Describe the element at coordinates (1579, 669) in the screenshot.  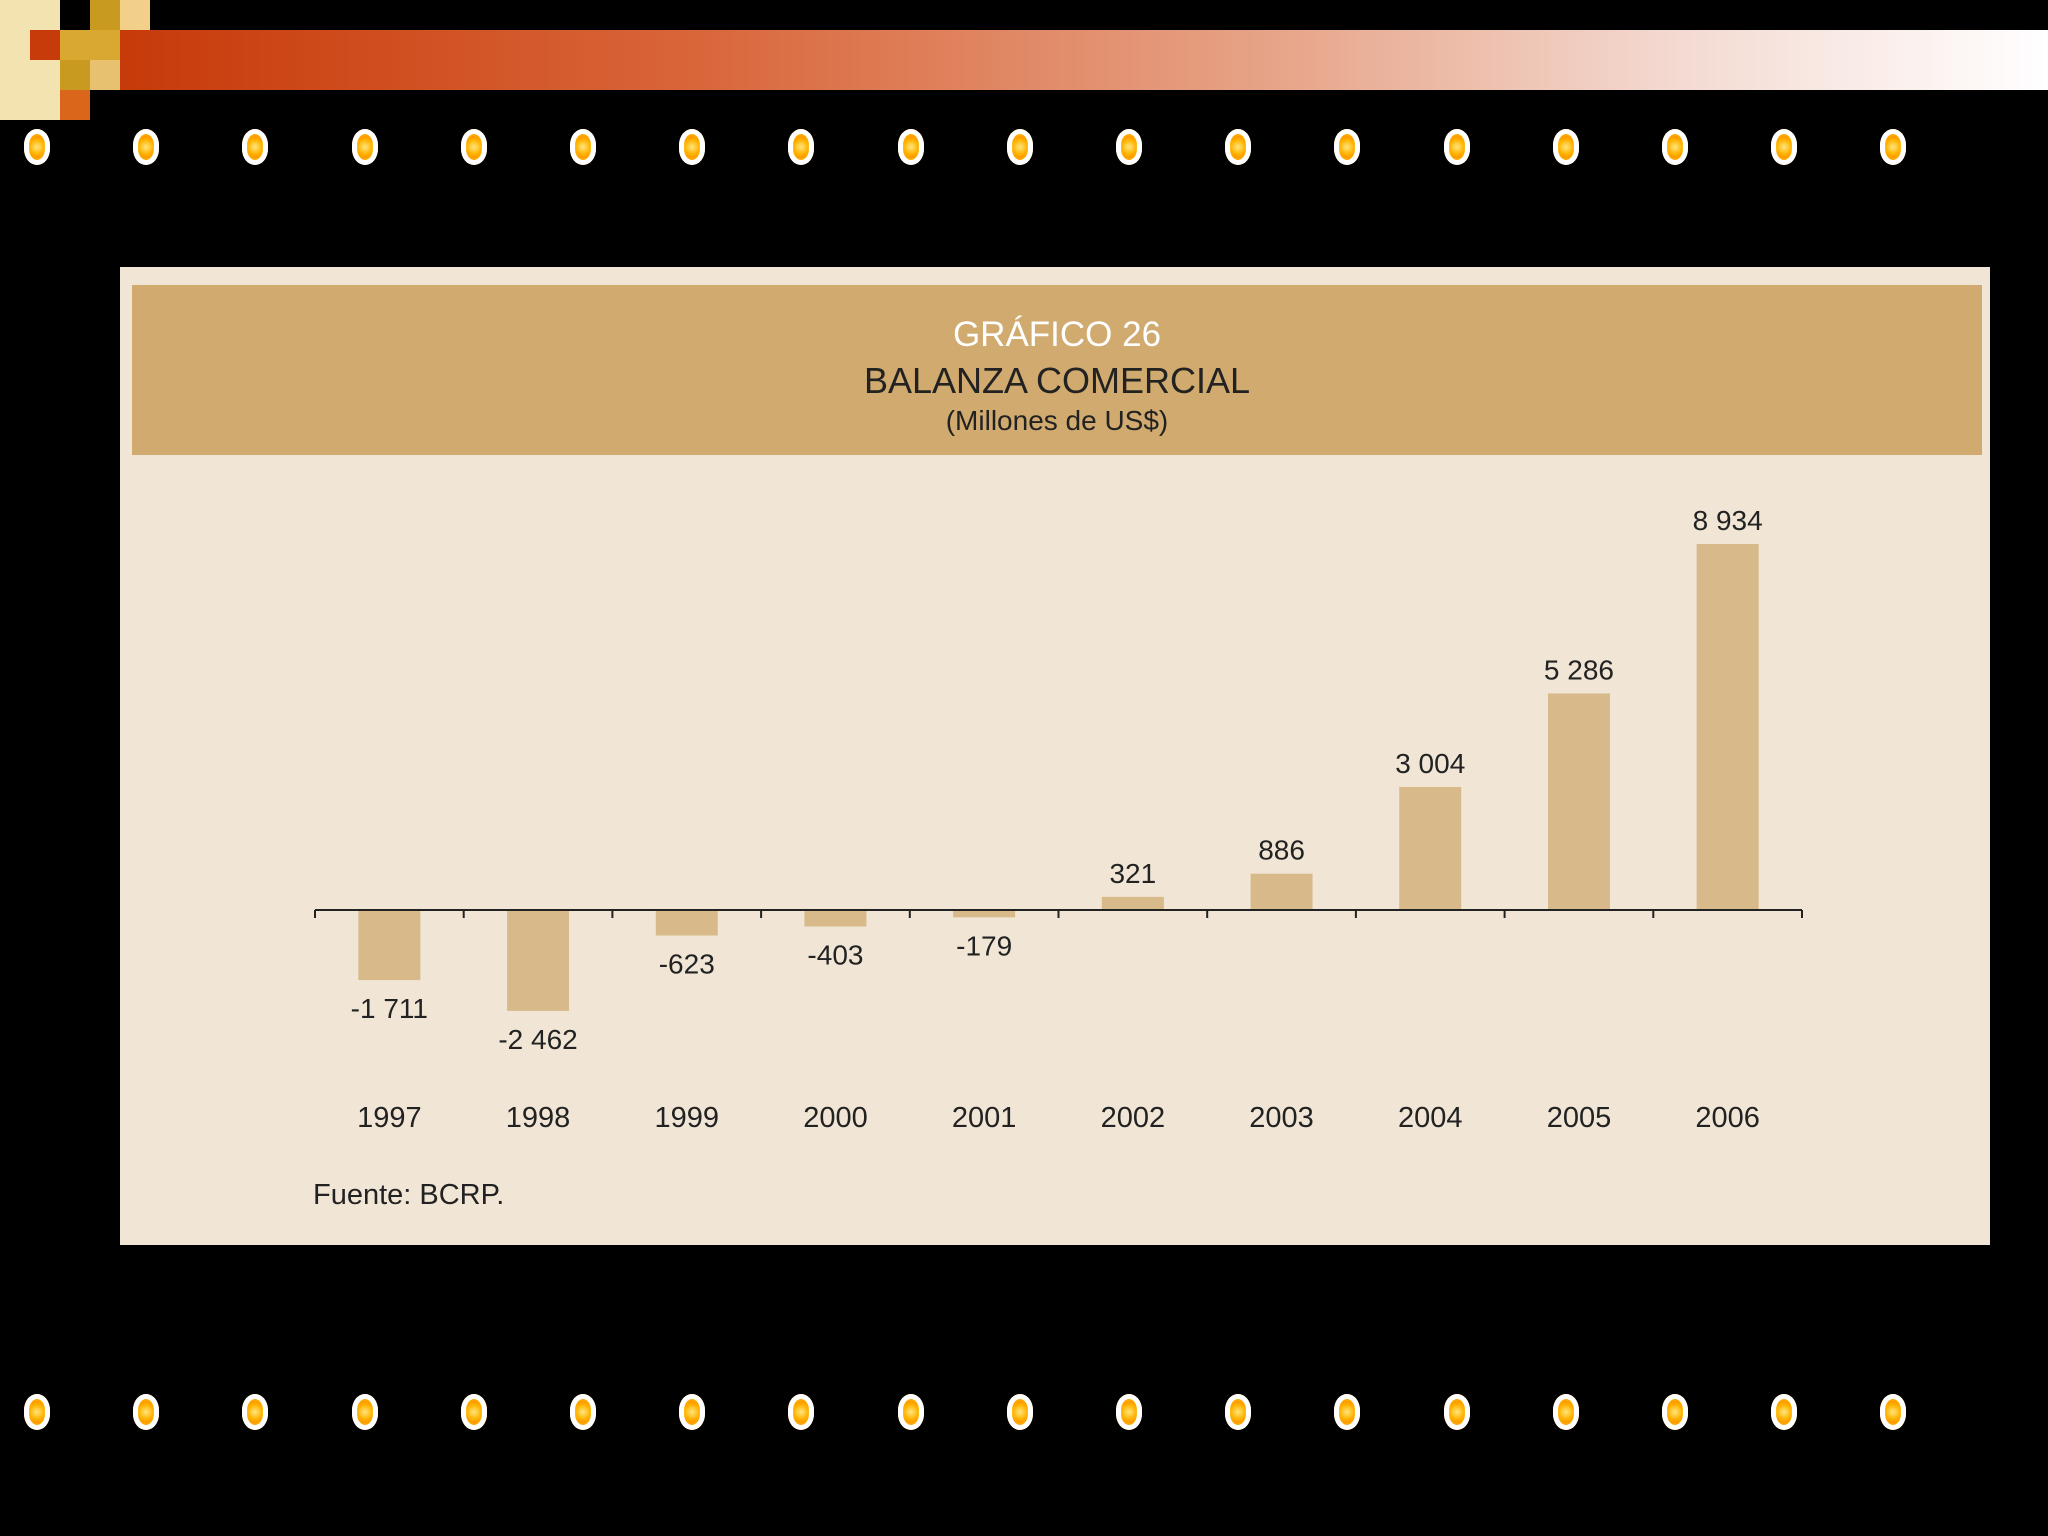
I see `data-label: 5 286` at that location.